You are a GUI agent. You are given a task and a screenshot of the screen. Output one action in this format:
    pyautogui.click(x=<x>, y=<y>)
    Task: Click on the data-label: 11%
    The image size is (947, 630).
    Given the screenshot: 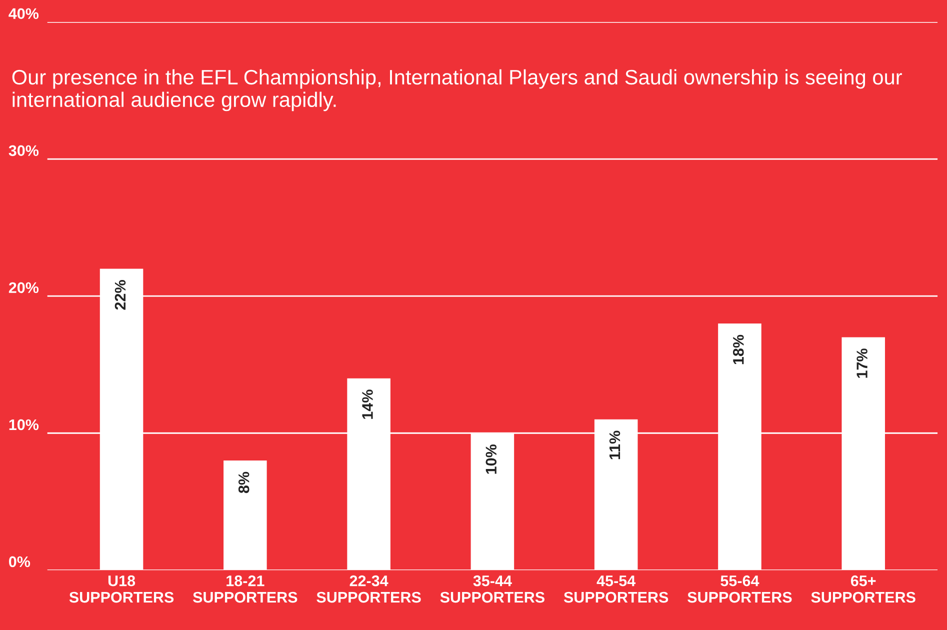 What is the action you would take?
    pyautogui.click(x=614, y=445)
    